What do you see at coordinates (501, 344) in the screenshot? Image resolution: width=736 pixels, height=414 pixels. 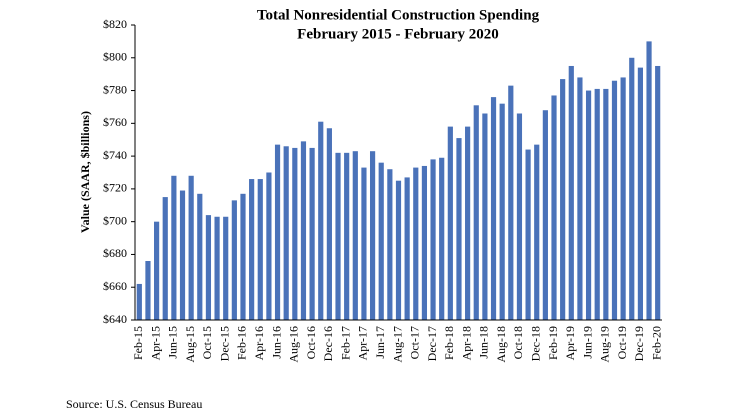 I see `x-tick-label: Aug-18` at bounding box center [501, 344].